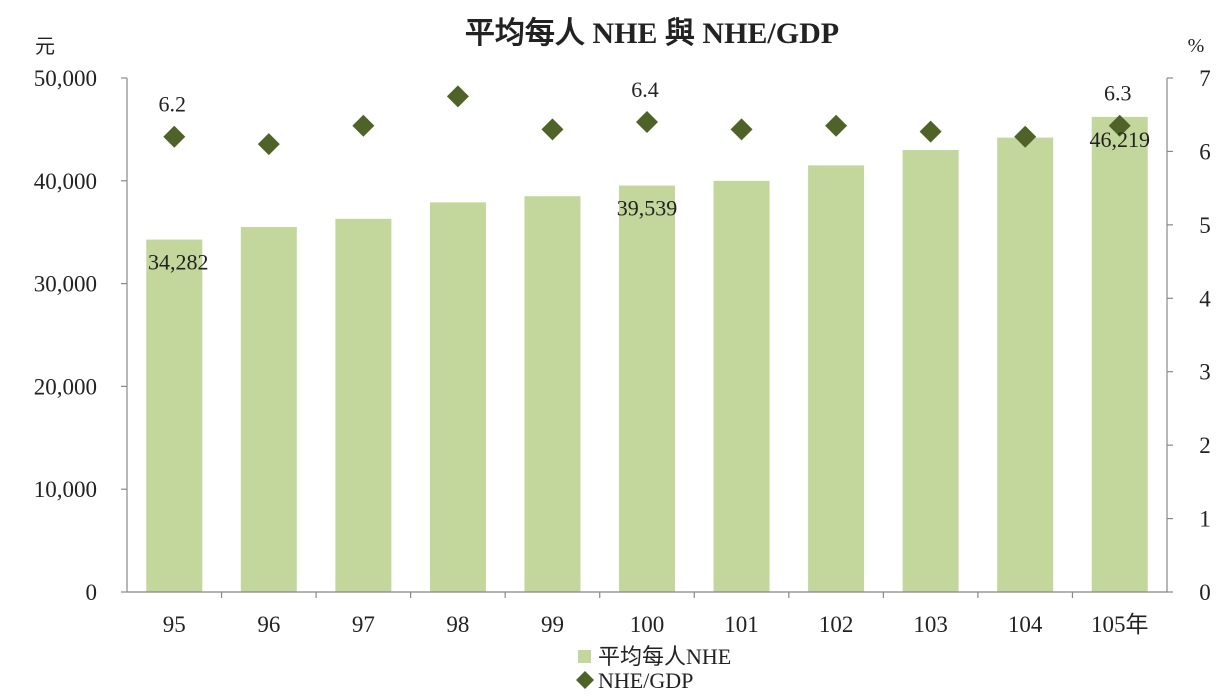  I want to click on x-tick-label: 96, so click(268, 624).